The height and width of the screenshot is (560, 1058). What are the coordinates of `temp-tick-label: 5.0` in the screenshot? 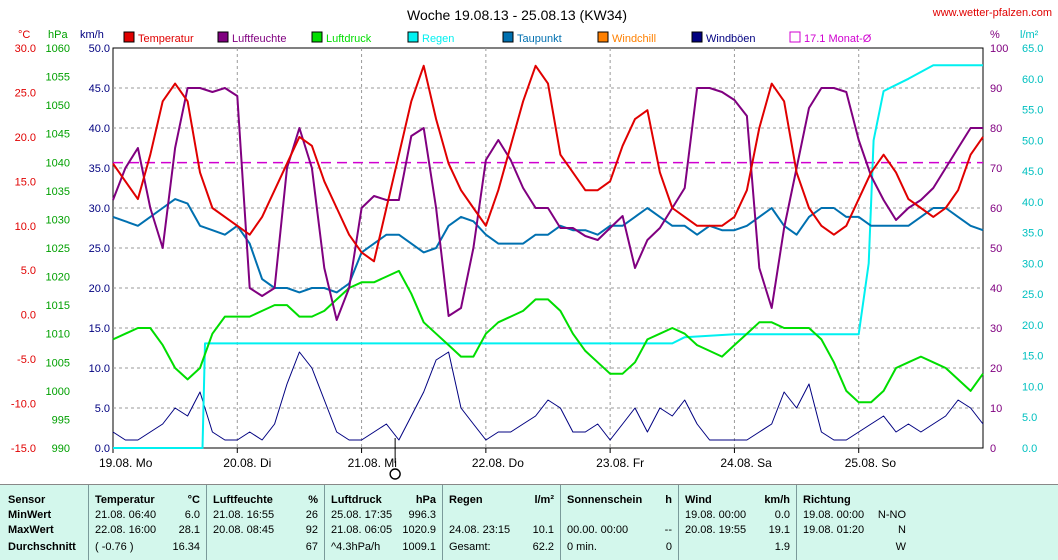 It's located at (28, 271).